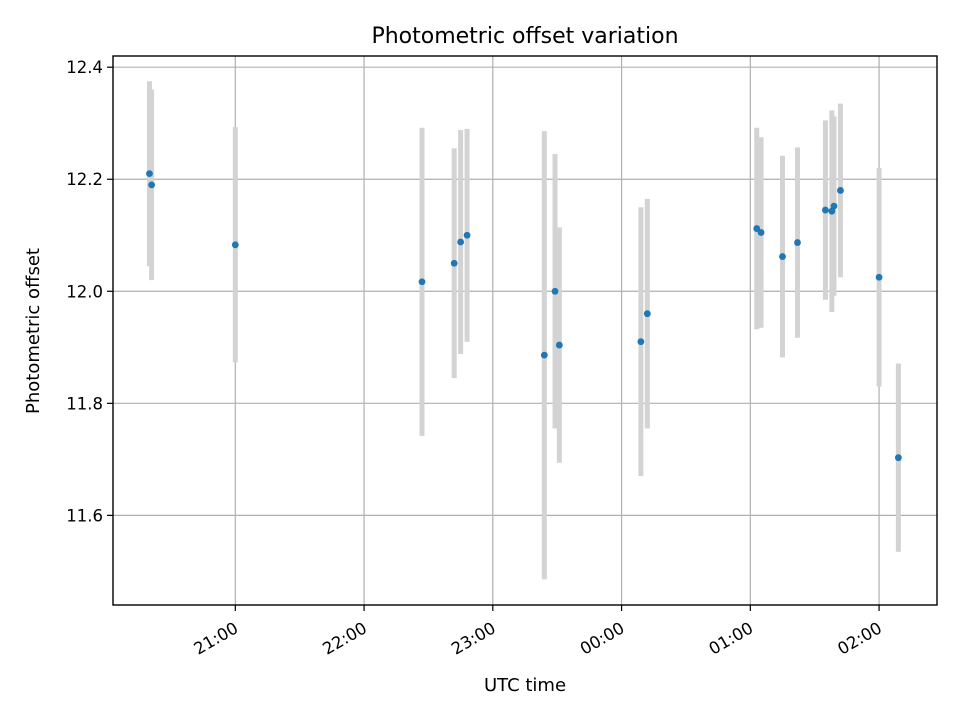  I want to click on chart-title: Photometric offset variation, so click(524, 36).